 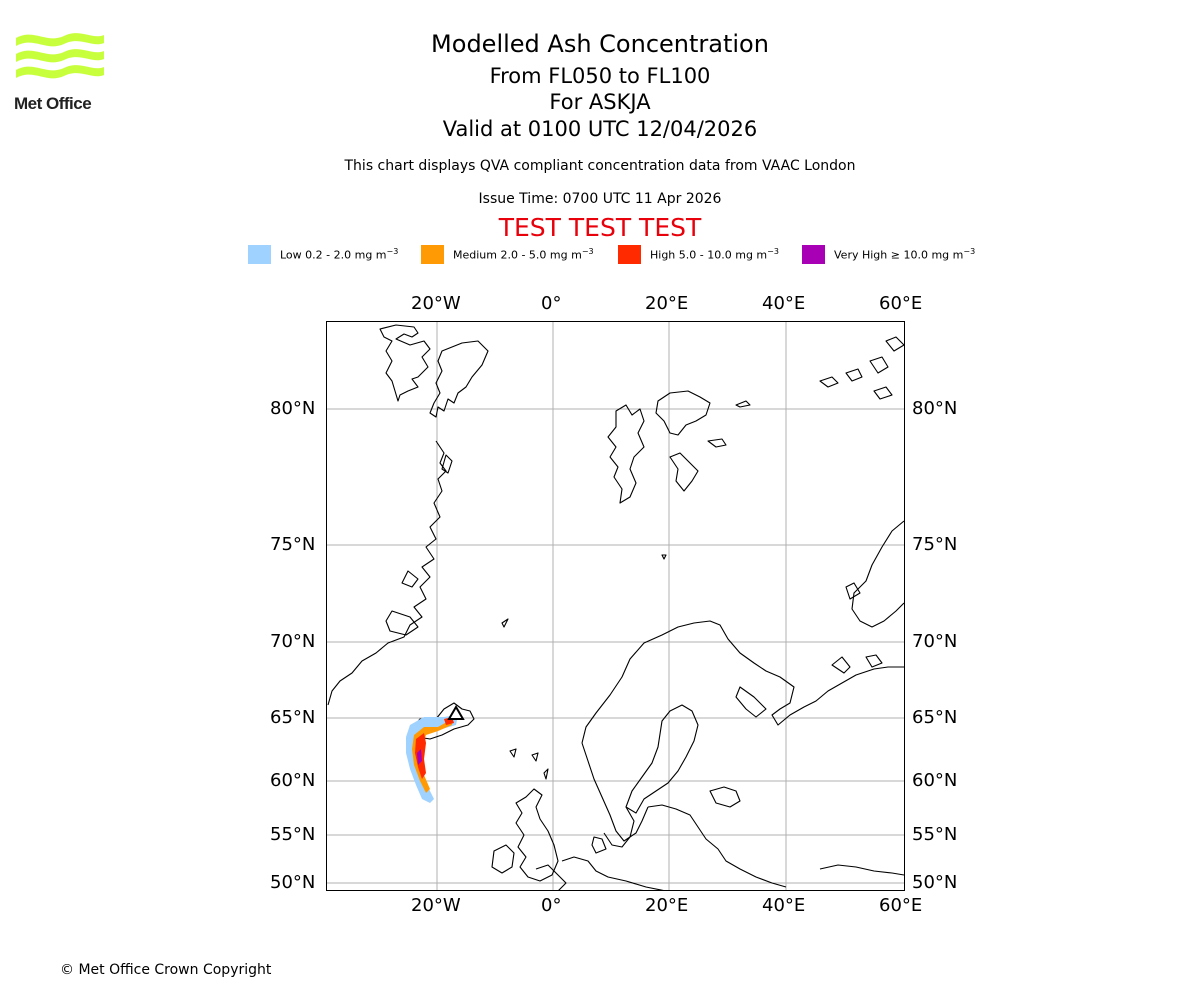 What do you see at coordinates (436, 303) in the screenshot?
I see `lon-tick-top-20w: 20°W` at bounding box center [436, 303].